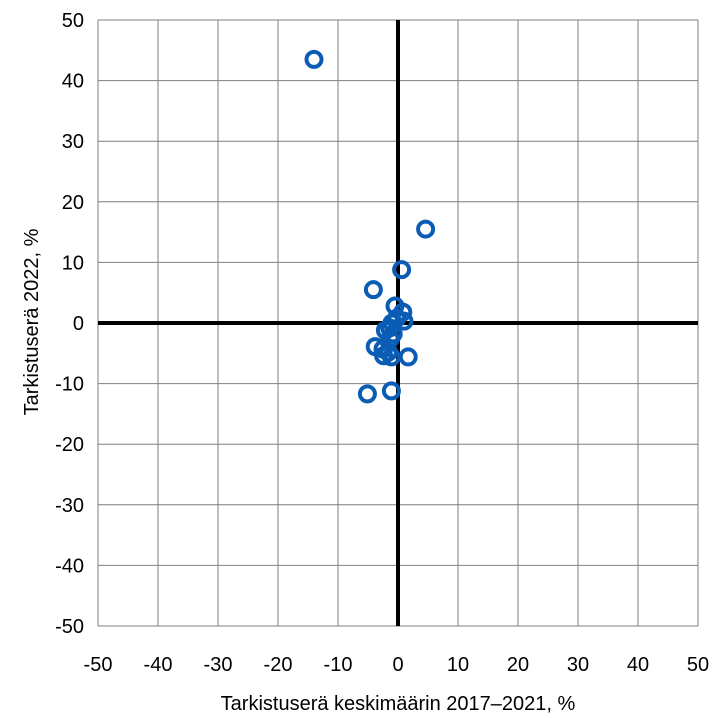 Image resolution: width=715 pixels, height=718 pixels. Describe the element at coordinates (578, 665) in the screenshot. I see `x-tick-label: 30` at that location.